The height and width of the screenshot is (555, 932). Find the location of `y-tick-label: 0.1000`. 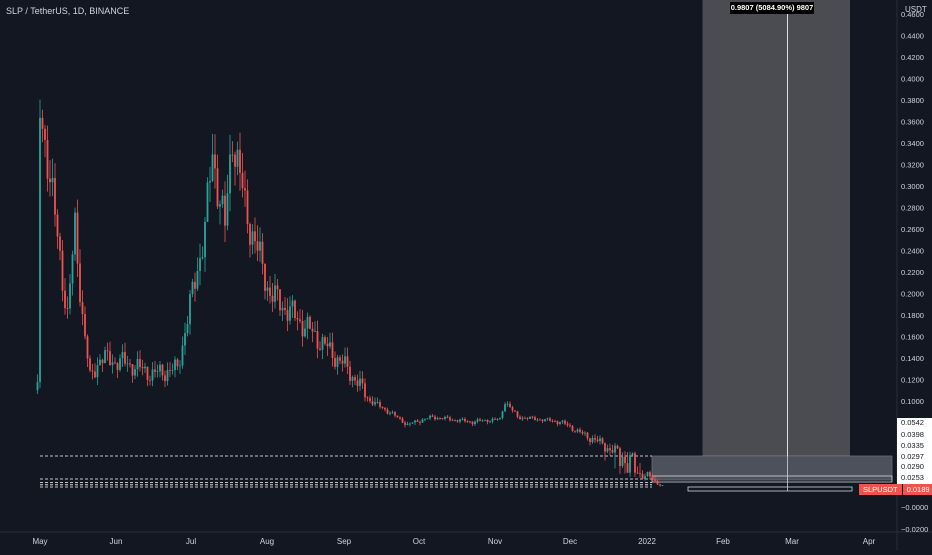

y-tick-label: 0.1000 is located at coordinates (912, 401).